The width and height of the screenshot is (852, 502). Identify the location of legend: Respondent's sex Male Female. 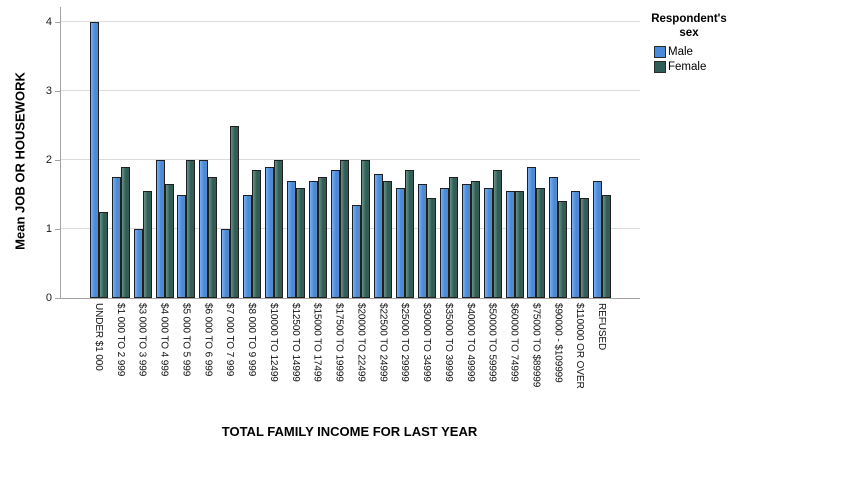
(711, 43).